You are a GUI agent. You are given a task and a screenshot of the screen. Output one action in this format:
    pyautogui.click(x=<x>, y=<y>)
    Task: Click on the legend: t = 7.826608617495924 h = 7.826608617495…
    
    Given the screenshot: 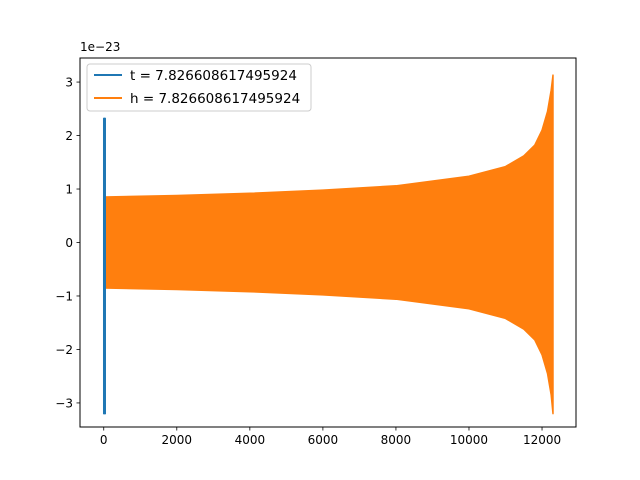 What is the action you would take?
    pyautogui.click(x=199, y=87)
    